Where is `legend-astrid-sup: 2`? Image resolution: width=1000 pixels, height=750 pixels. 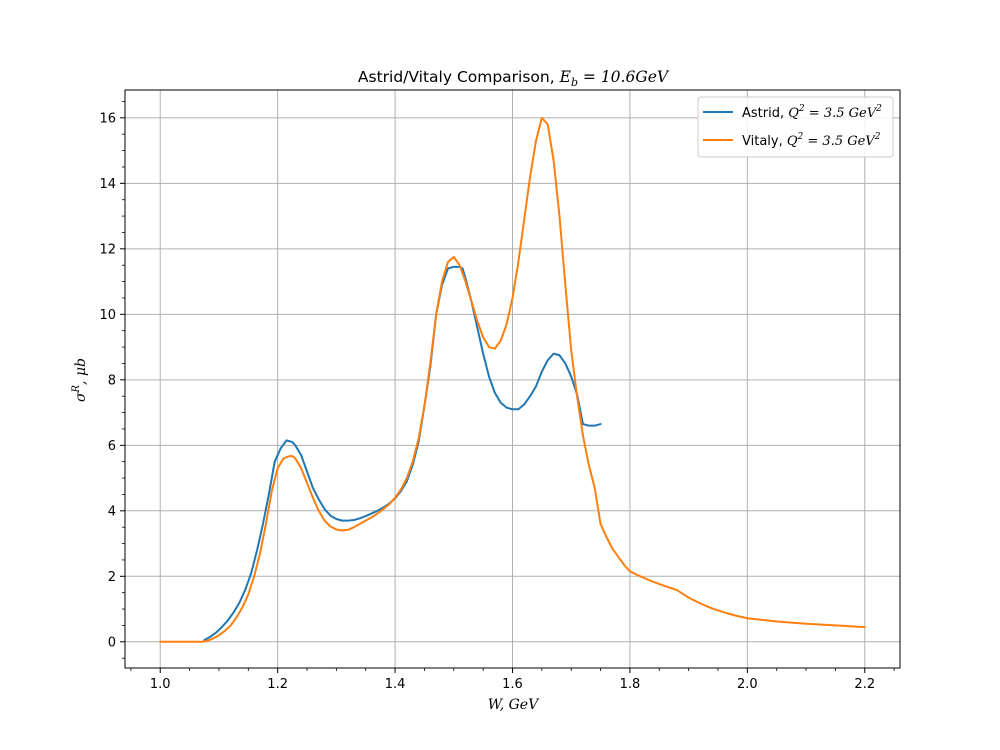
legend-astrid-sup: 2 is located at coordinates (801, 109).